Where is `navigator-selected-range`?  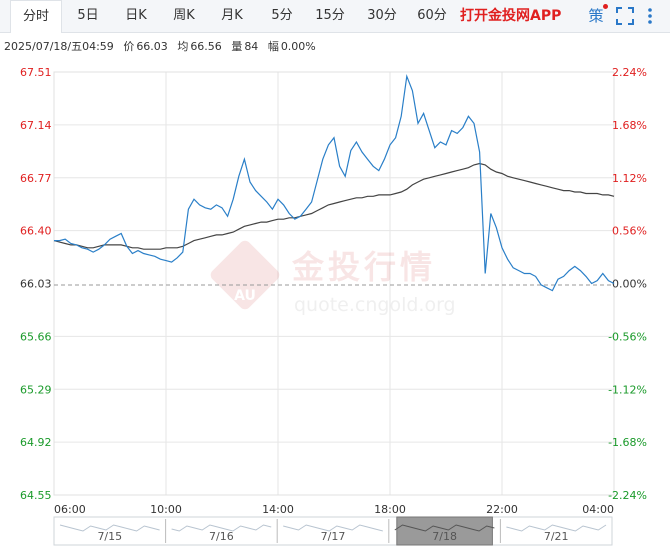
navigator-selected-range is located at coordinates (444, 531).